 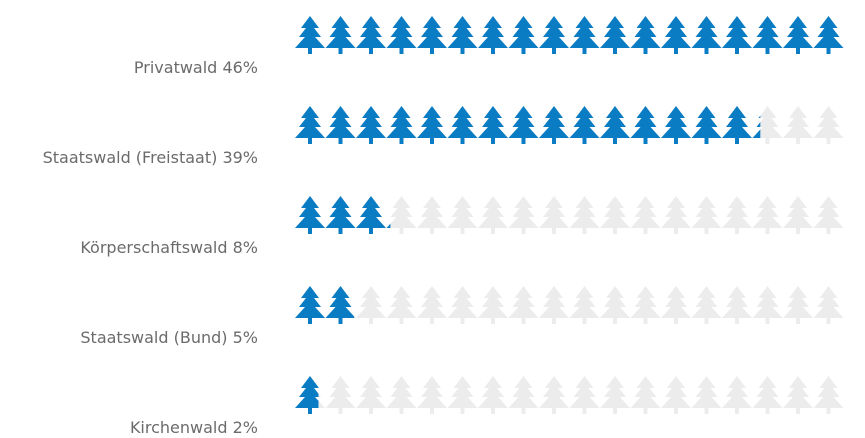 What do you see at coordinates (129, 68) in the screenshot?
I see `row-label: Privatwald 46%` at bounding box center [129, 68].